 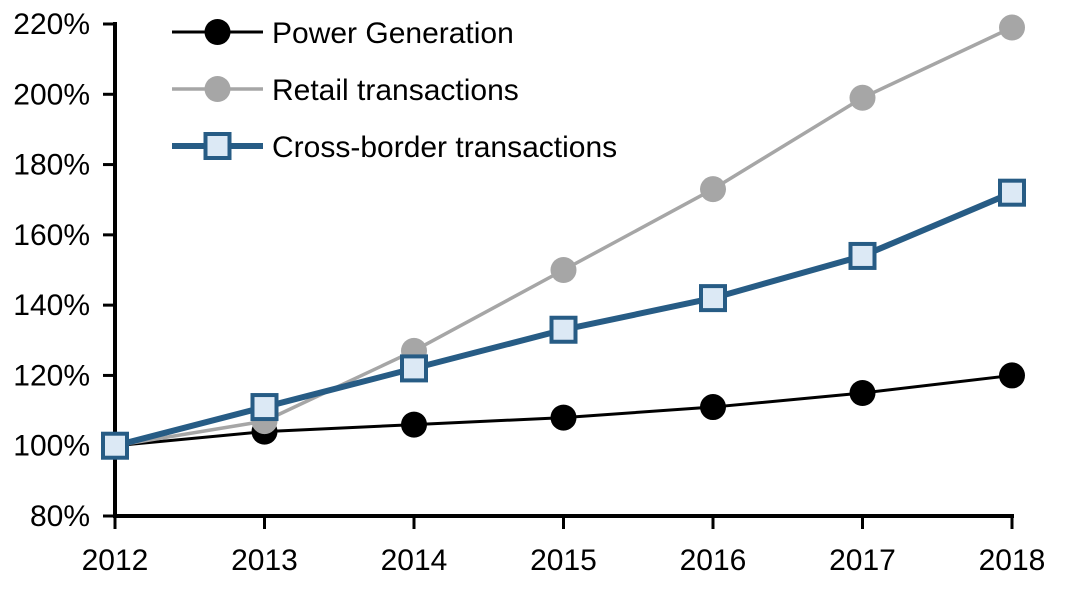 What do you see at coordinates (444, 147) in the screenshot?
I see `legend-label: Cross-border transactions` at bounding box center [444, 147].